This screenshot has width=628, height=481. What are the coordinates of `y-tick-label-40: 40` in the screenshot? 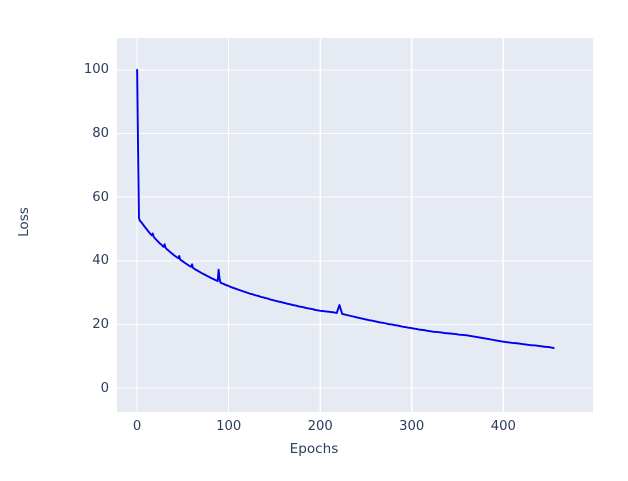 It's located at (100, 261).